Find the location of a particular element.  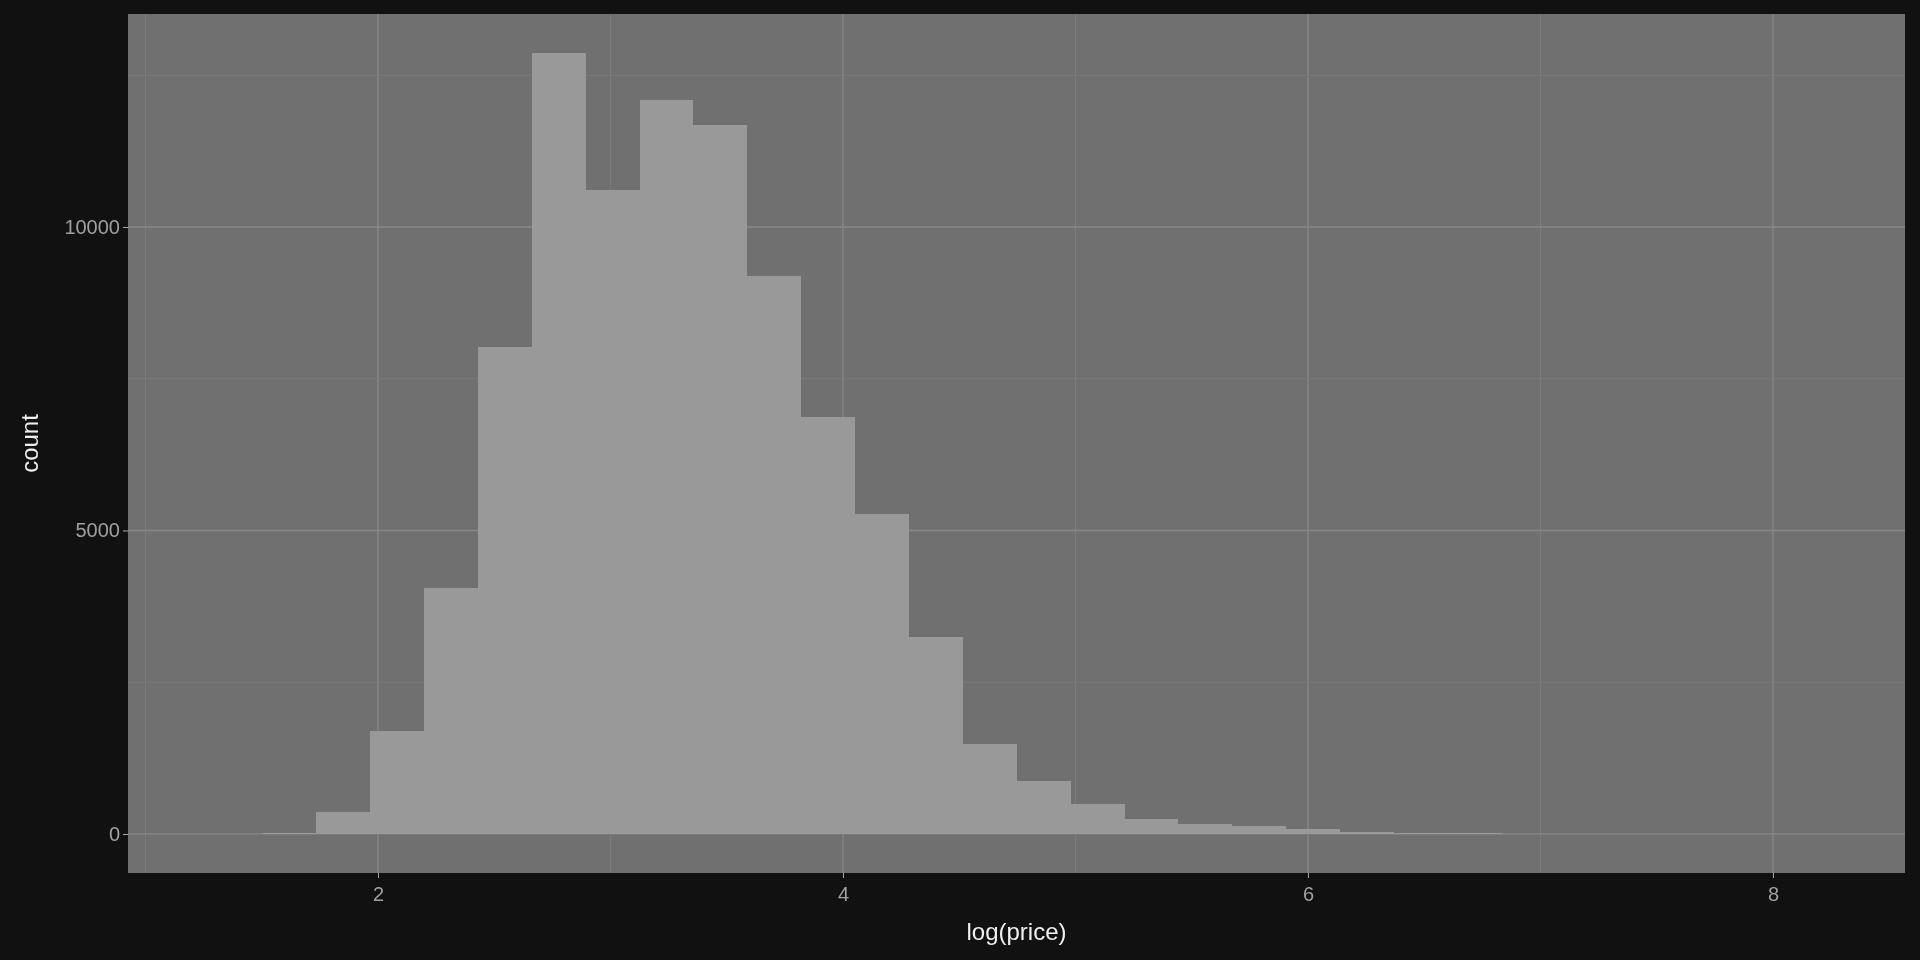

y-tick-label: 5000 is located at coordinates (97, 530).